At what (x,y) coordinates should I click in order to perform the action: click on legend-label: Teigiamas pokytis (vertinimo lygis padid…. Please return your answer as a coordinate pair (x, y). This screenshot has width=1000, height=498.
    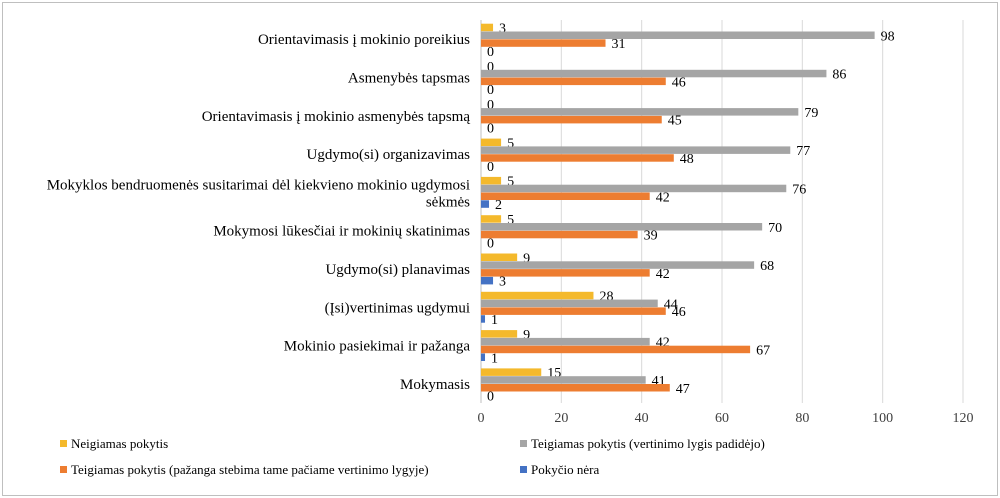
    Looking at the image, I should click on (648, 443).